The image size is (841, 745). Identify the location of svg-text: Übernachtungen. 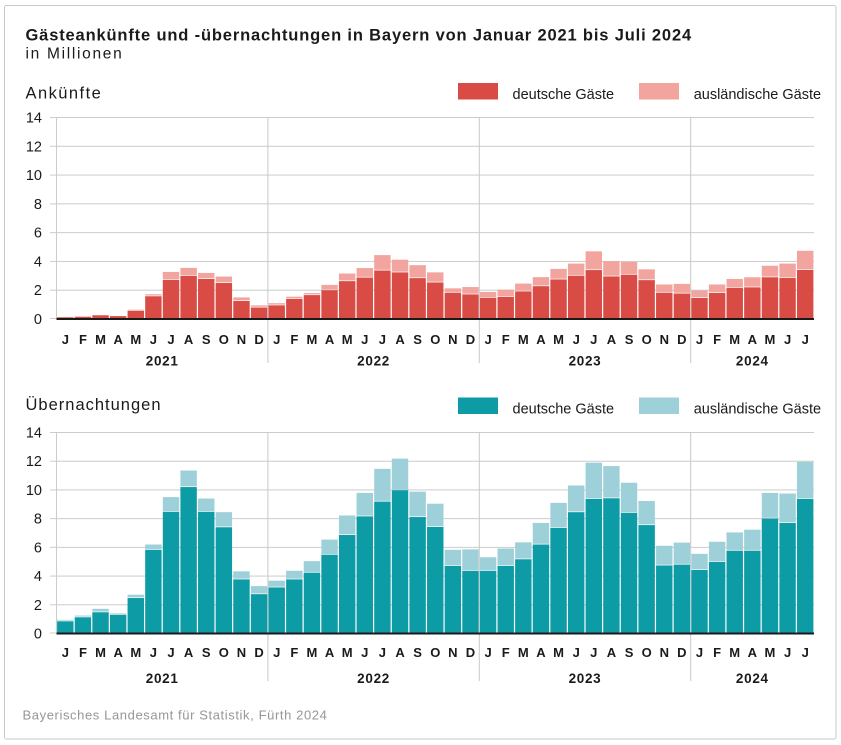
(94, 405).